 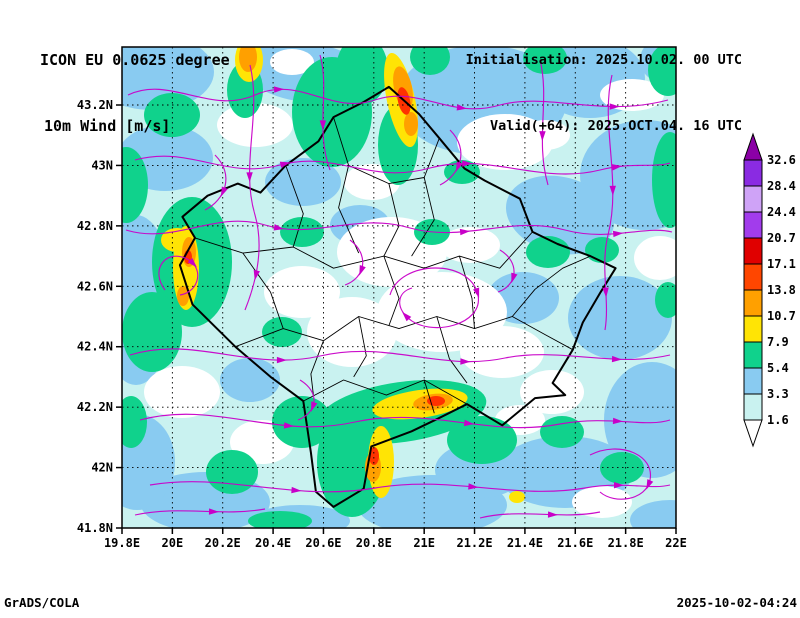 What do you see at coordinates (736, 602) in the screenshot?
I see `generation-timestamp: 2025-10-02-04:24` at bounding box center [736, 602].